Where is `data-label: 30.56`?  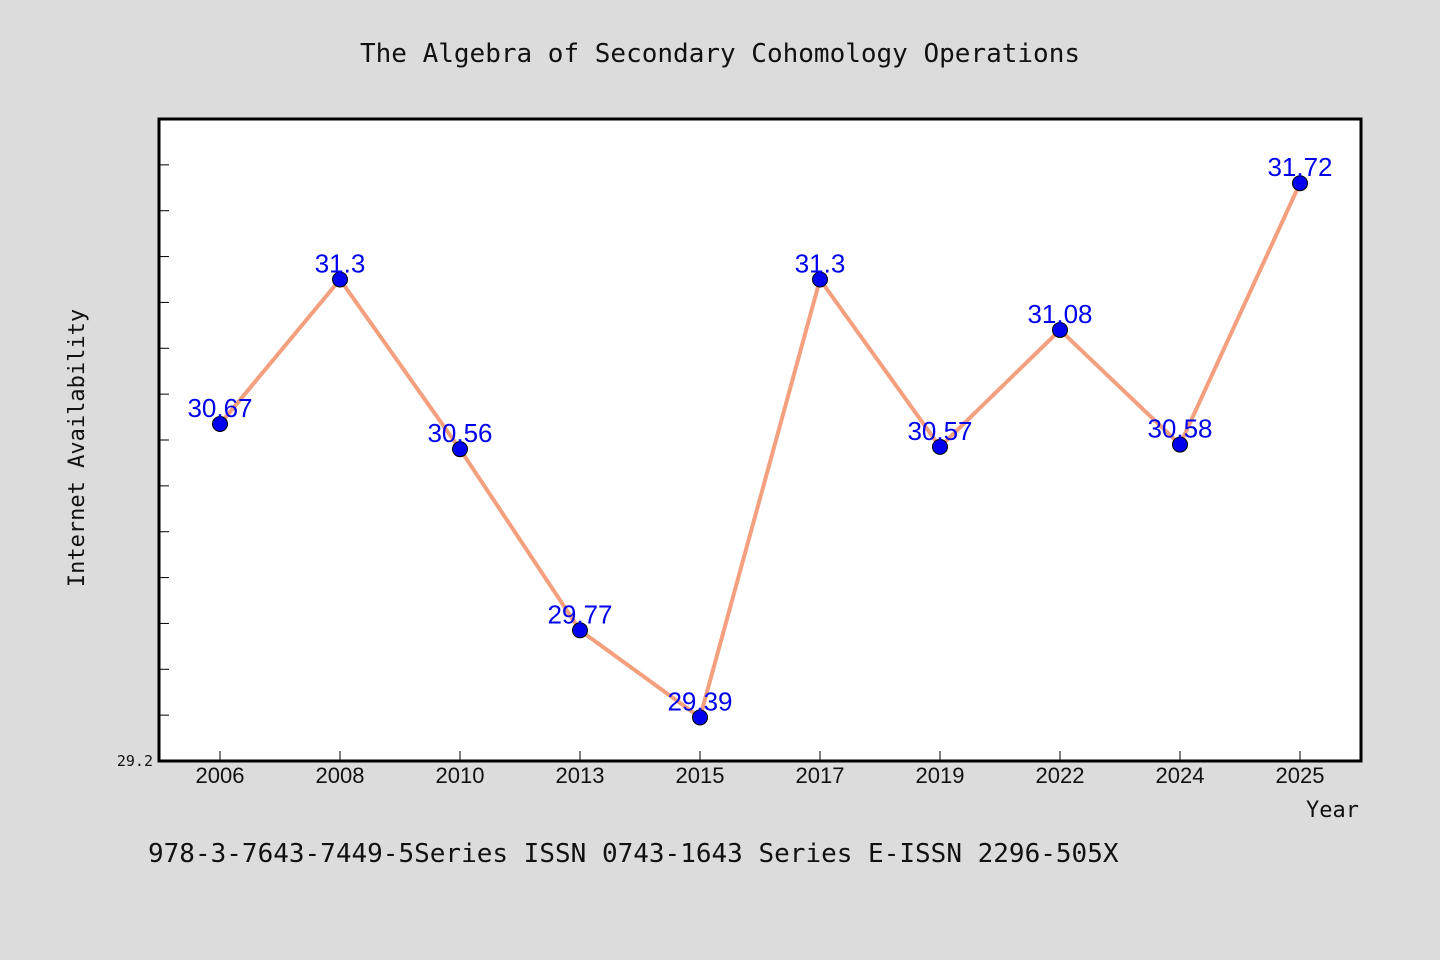 data-label: 30.56 is located at coordinates (459, 433).